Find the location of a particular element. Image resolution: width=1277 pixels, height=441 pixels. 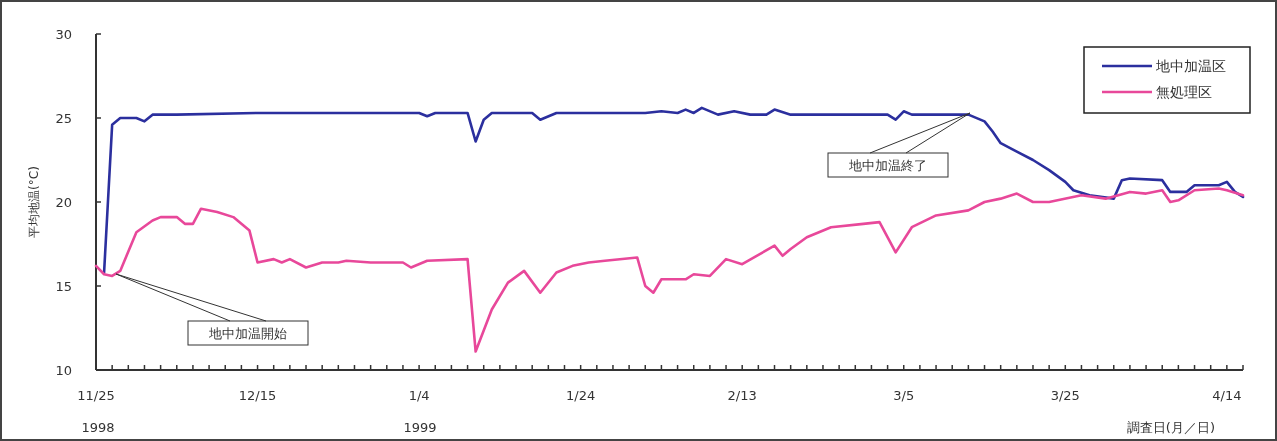

x-tick-label: 12/15 is located at coordinates (257, 395).